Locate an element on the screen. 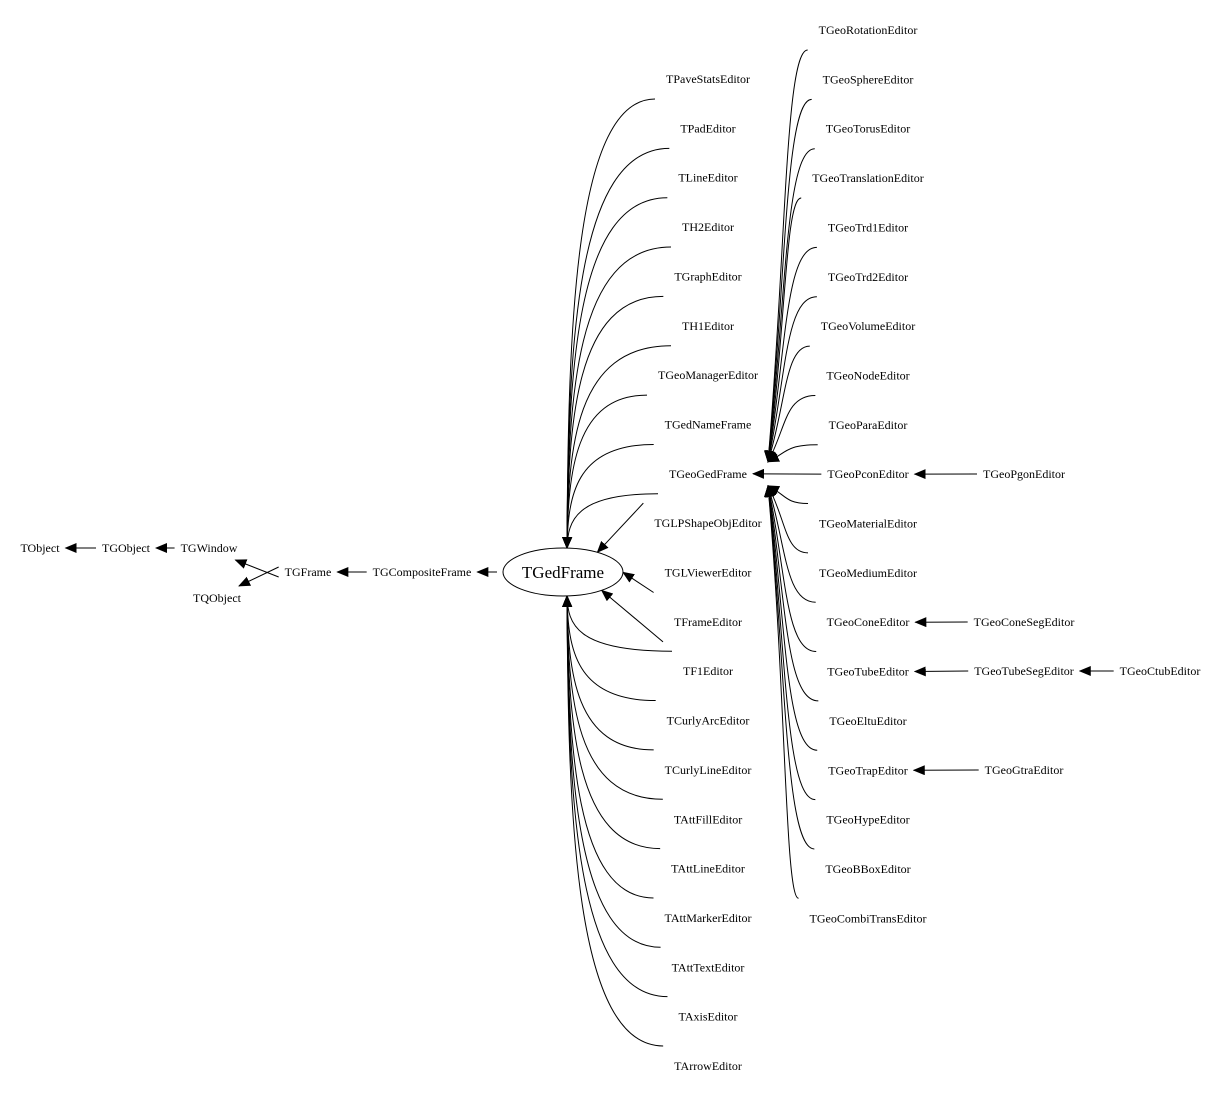 This screenshot has width=1224, height=1095. class-node-t-geo-tube-seg-editor: TGeoTubeSegEditor is located at coordinates (1024, 671).